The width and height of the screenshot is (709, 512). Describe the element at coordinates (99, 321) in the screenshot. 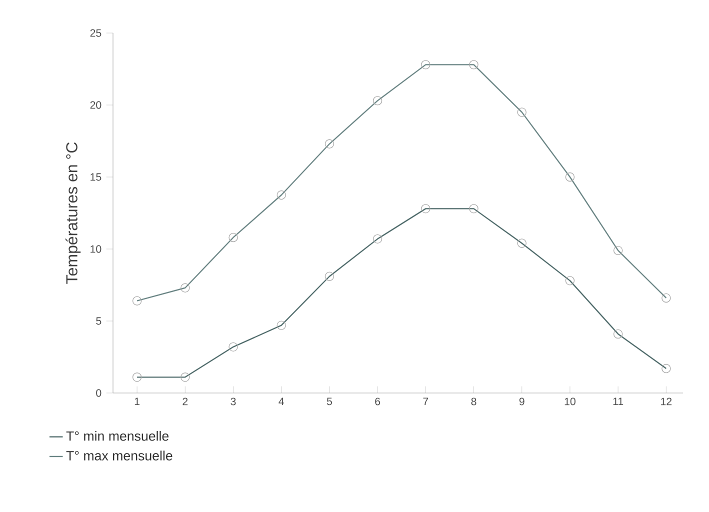

I see `y-tick-label: 5` at that location.